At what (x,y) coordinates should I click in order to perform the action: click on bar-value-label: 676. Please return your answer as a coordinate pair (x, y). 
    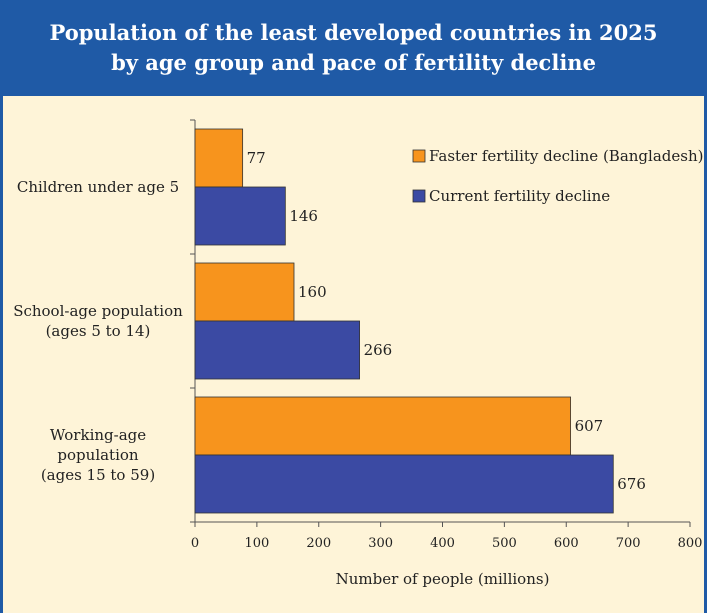
    Looking at the image, I should click on (631, 484).